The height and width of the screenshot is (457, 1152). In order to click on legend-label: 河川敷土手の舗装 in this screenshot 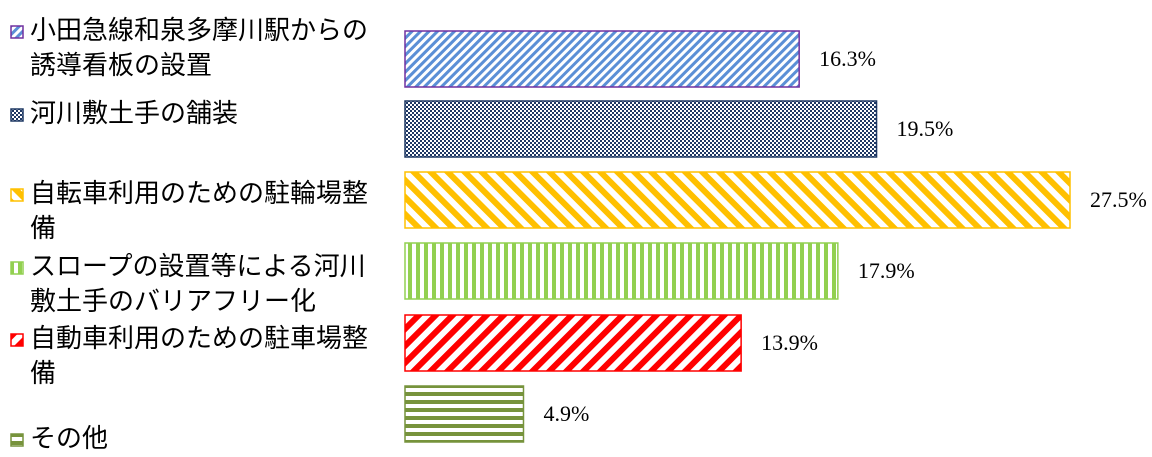, I will do `click(134, 114)`.